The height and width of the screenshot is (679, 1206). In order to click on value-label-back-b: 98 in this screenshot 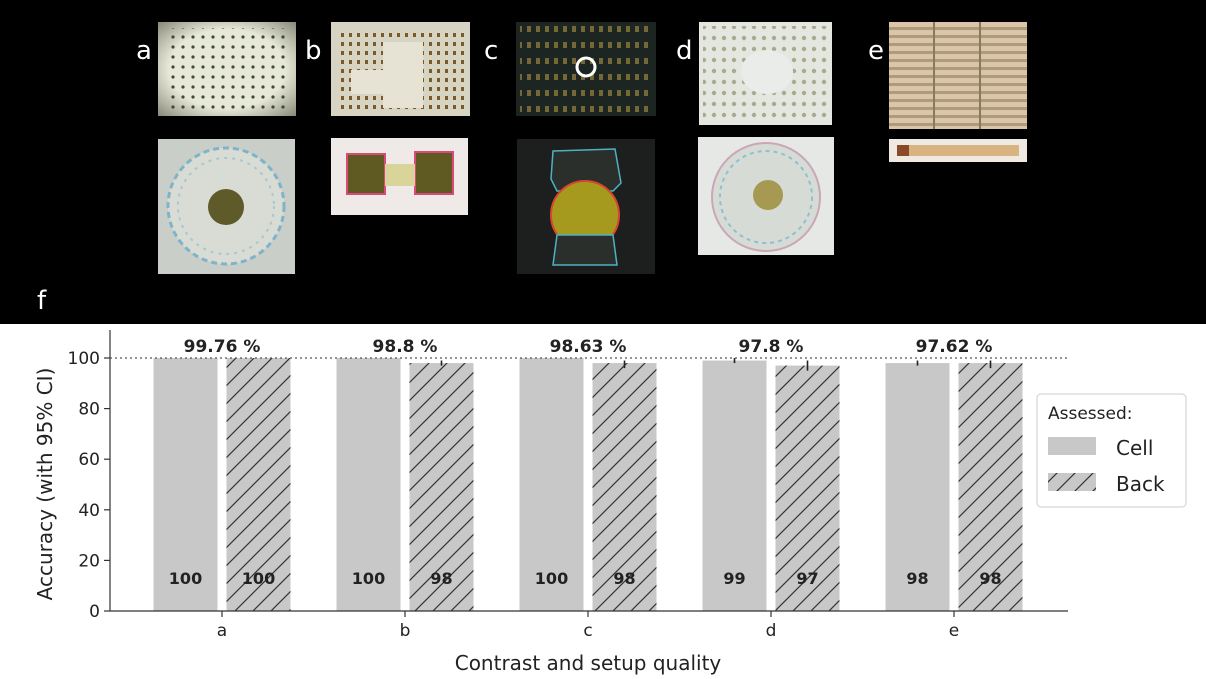, I will do `click(441, 578)`.